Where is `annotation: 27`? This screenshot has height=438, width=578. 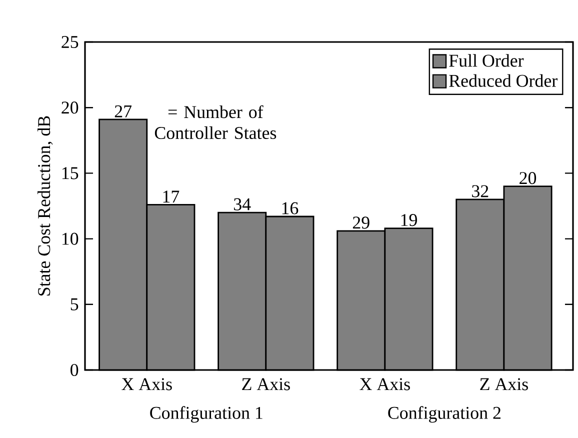 annotation: 27 is located at coordinates (123, 111).